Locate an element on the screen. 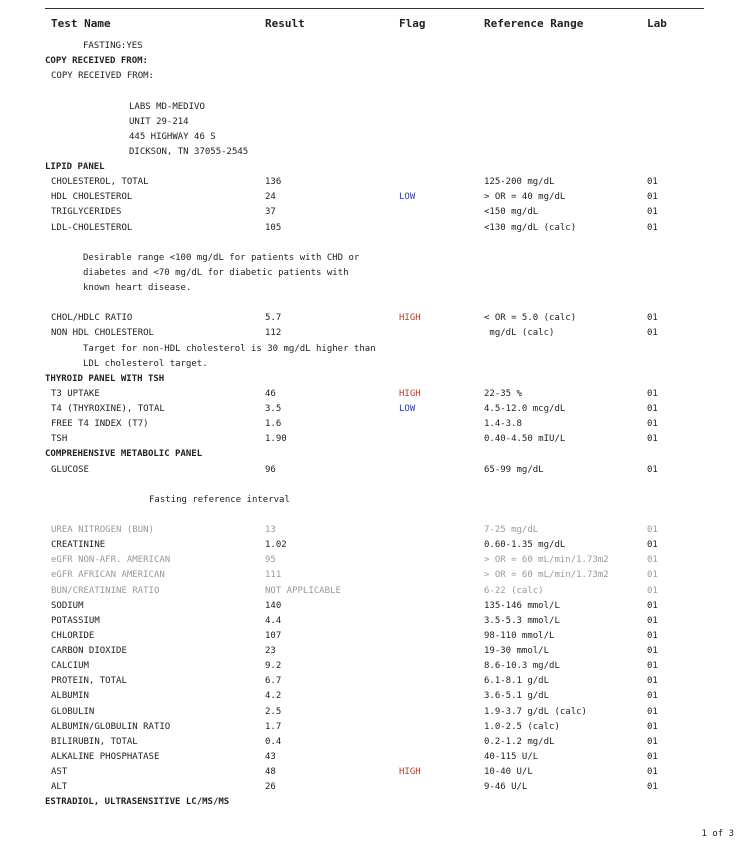 Image resolution: width=750 pixels, height=846 pixels. reference-range: 0.40-4.50 mIU/L is located at coordinates (525, 439).